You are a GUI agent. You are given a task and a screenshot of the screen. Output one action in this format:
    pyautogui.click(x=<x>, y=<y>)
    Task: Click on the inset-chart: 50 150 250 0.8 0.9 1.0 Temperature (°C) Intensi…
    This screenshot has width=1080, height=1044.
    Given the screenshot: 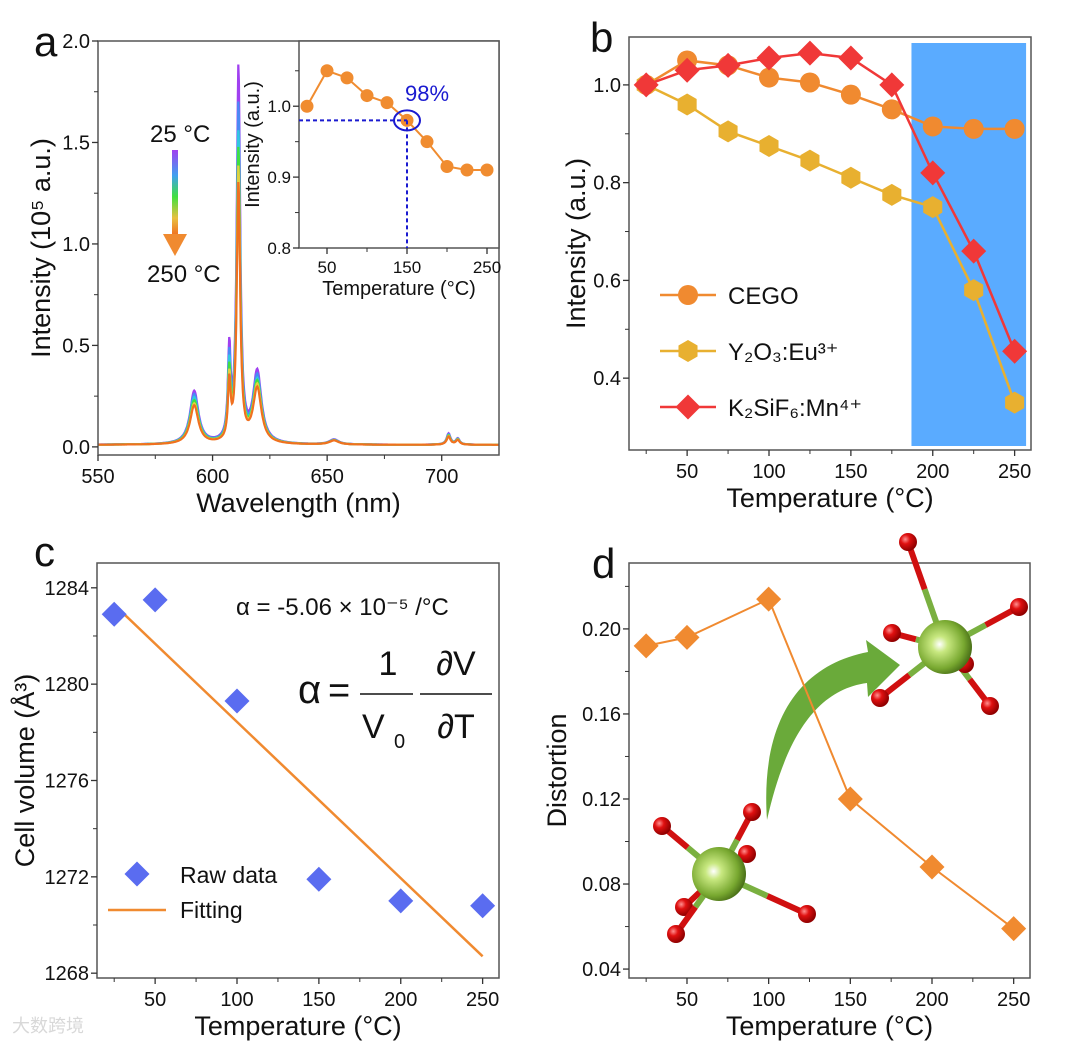 What is the action you would take?
    pyautogui.click(x=371, y=170)
    